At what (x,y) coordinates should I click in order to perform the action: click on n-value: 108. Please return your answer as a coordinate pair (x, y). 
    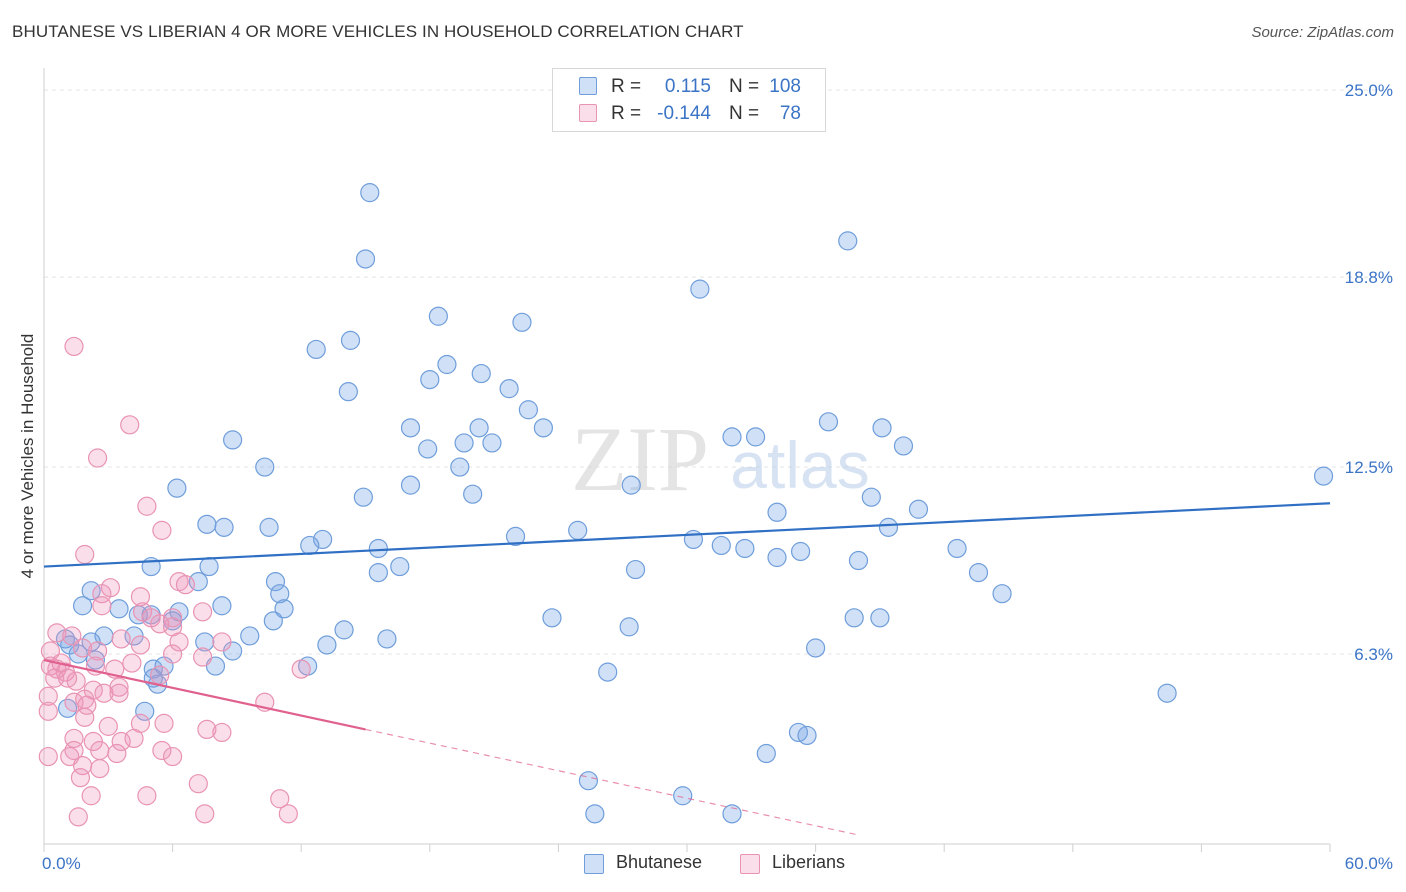
    Looking at the image, I should click on (785, 86).